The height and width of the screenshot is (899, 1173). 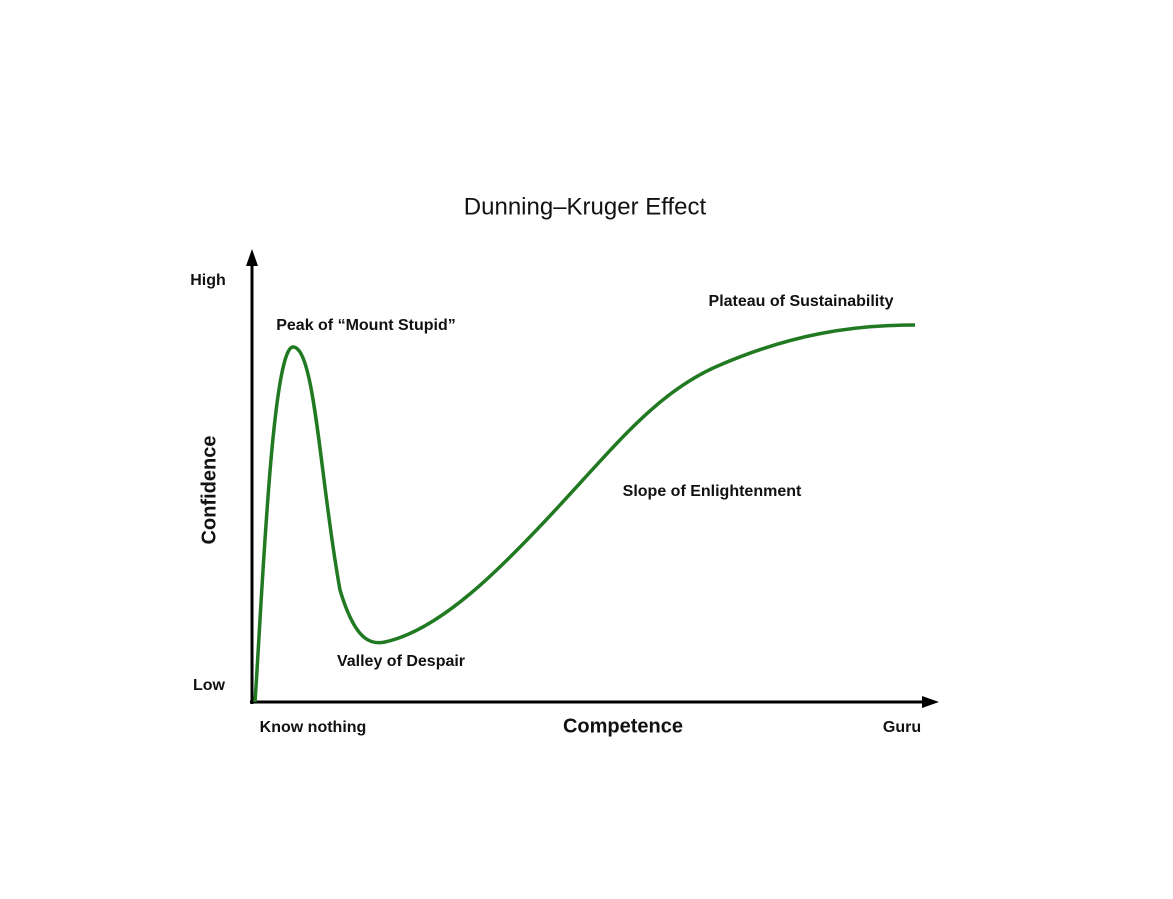 What do you see at coordinates (712, 491) in the screenshot?
I see `annotation: Slope of Enlightenment` at bounding box center [712, 491].